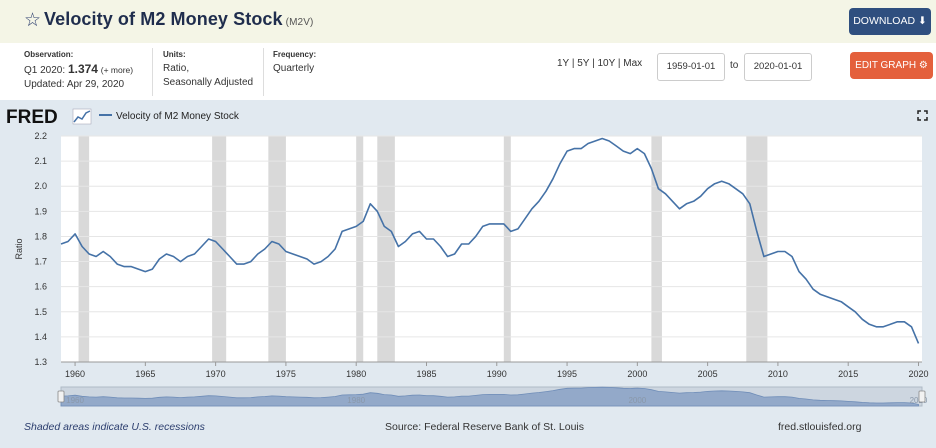  Describe the element at coordinates (299, 22) in the screenshot. I see `series-code: (M2V)` at that location.